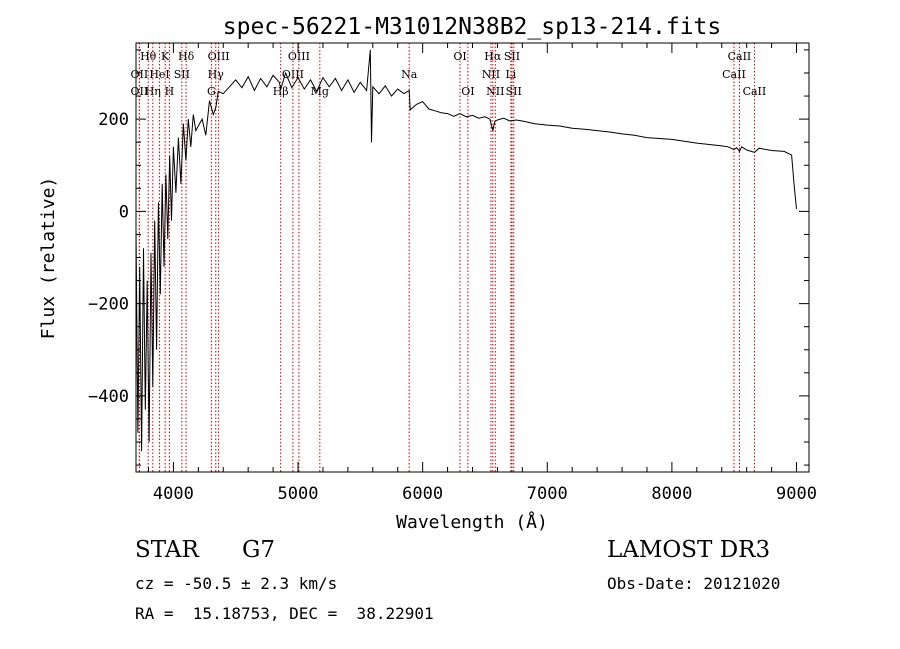  Describe the element at coordinates (281, 91) in the screenshot. I see `line-label-14: Hβ` at that location.